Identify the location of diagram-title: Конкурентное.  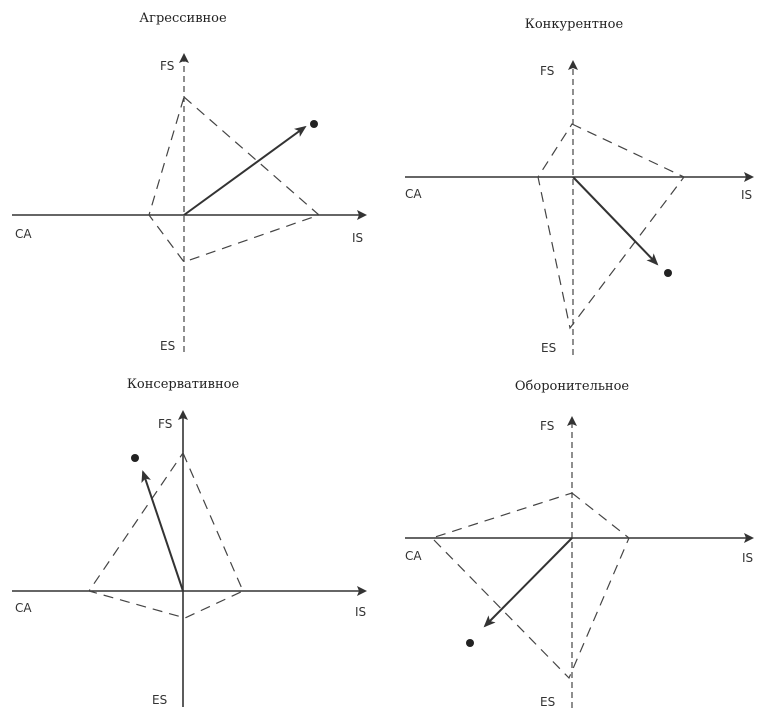
(574, 24).